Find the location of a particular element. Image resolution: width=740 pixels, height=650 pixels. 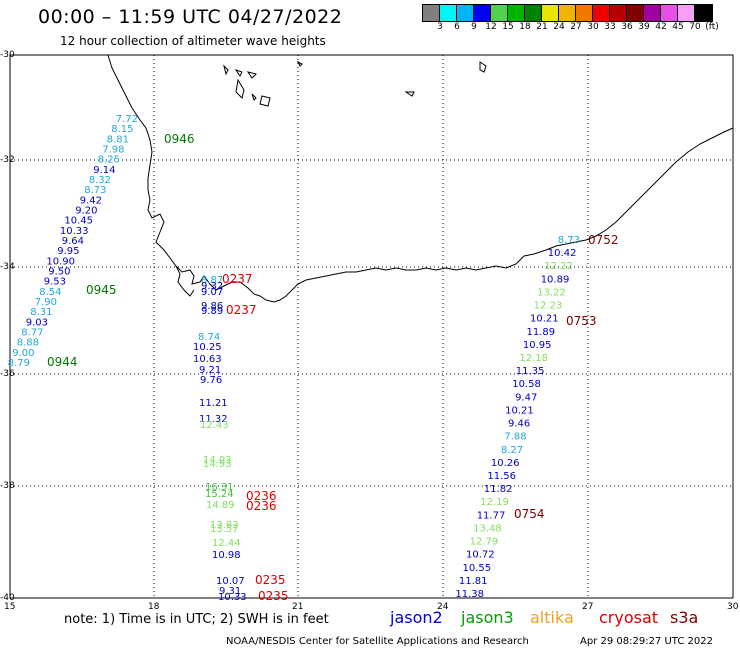

wave-height-value: 11.21 is located at coordinates (213, 403).